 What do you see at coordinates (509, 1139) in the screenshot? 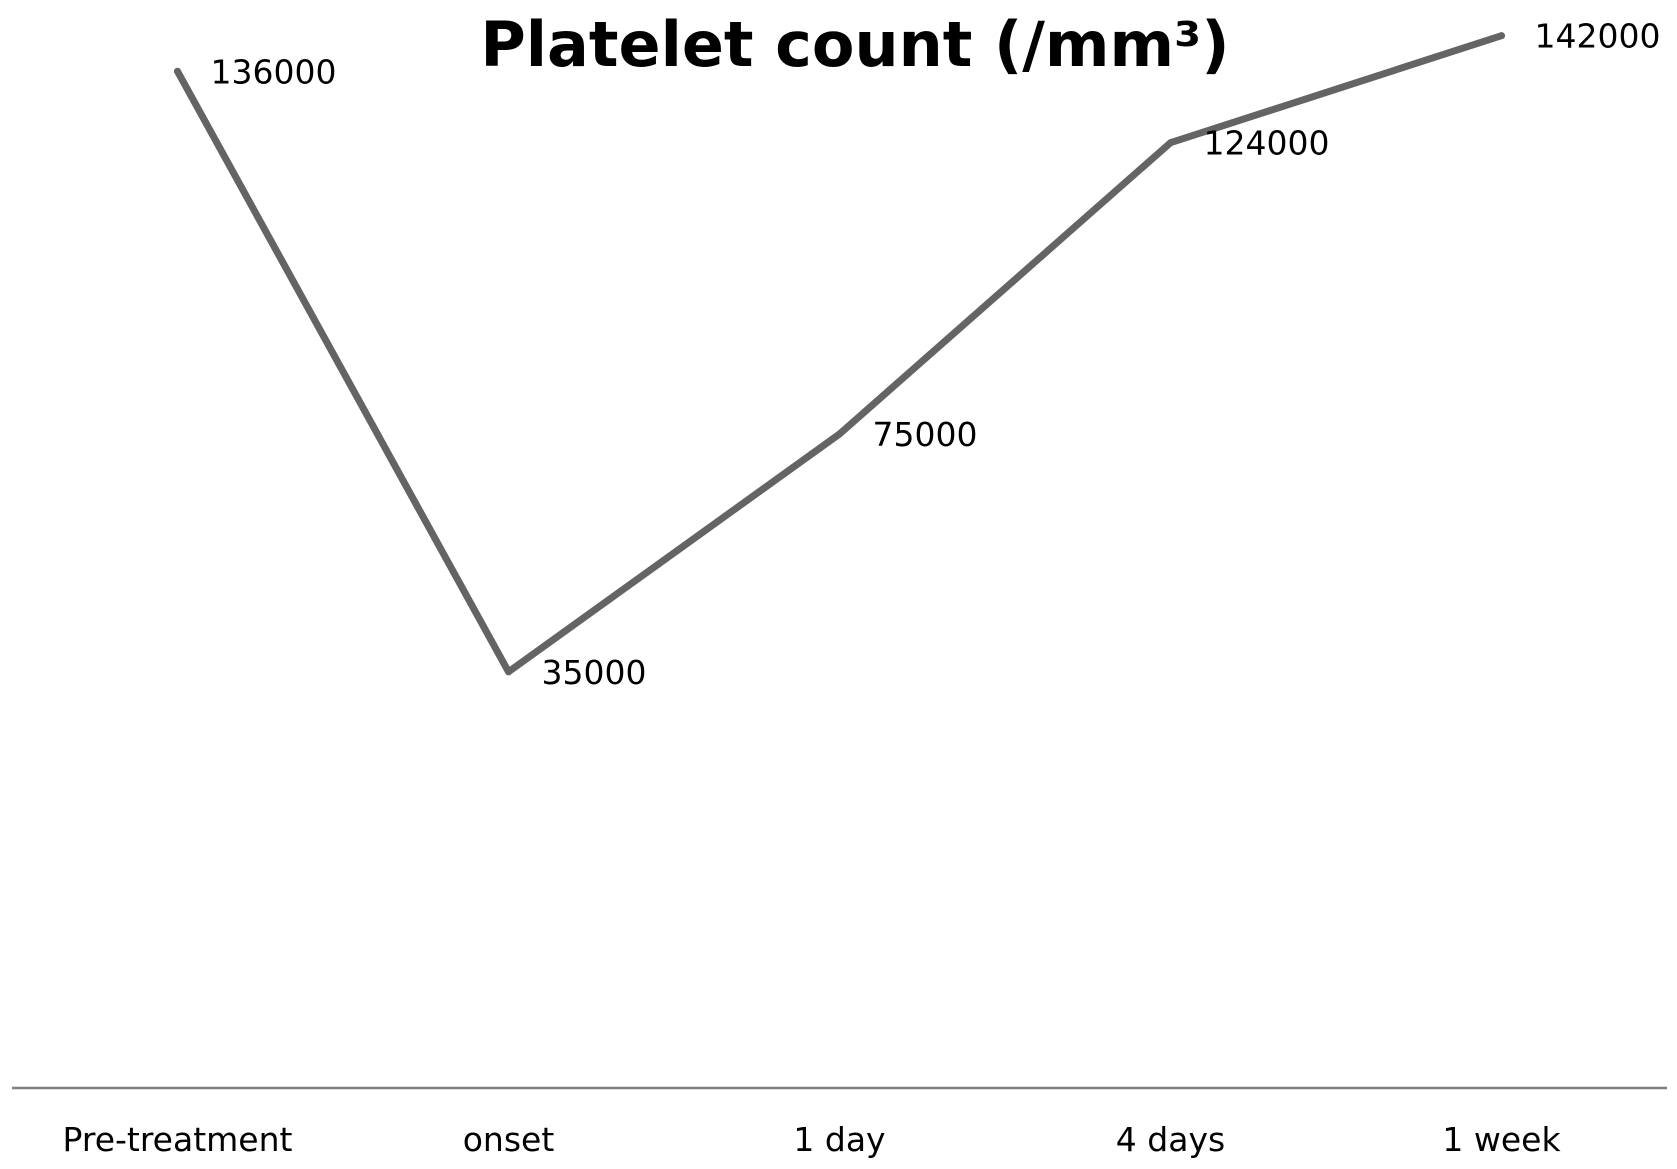
I see `x-tick-label: onset` at bounding box center [509, 1139].